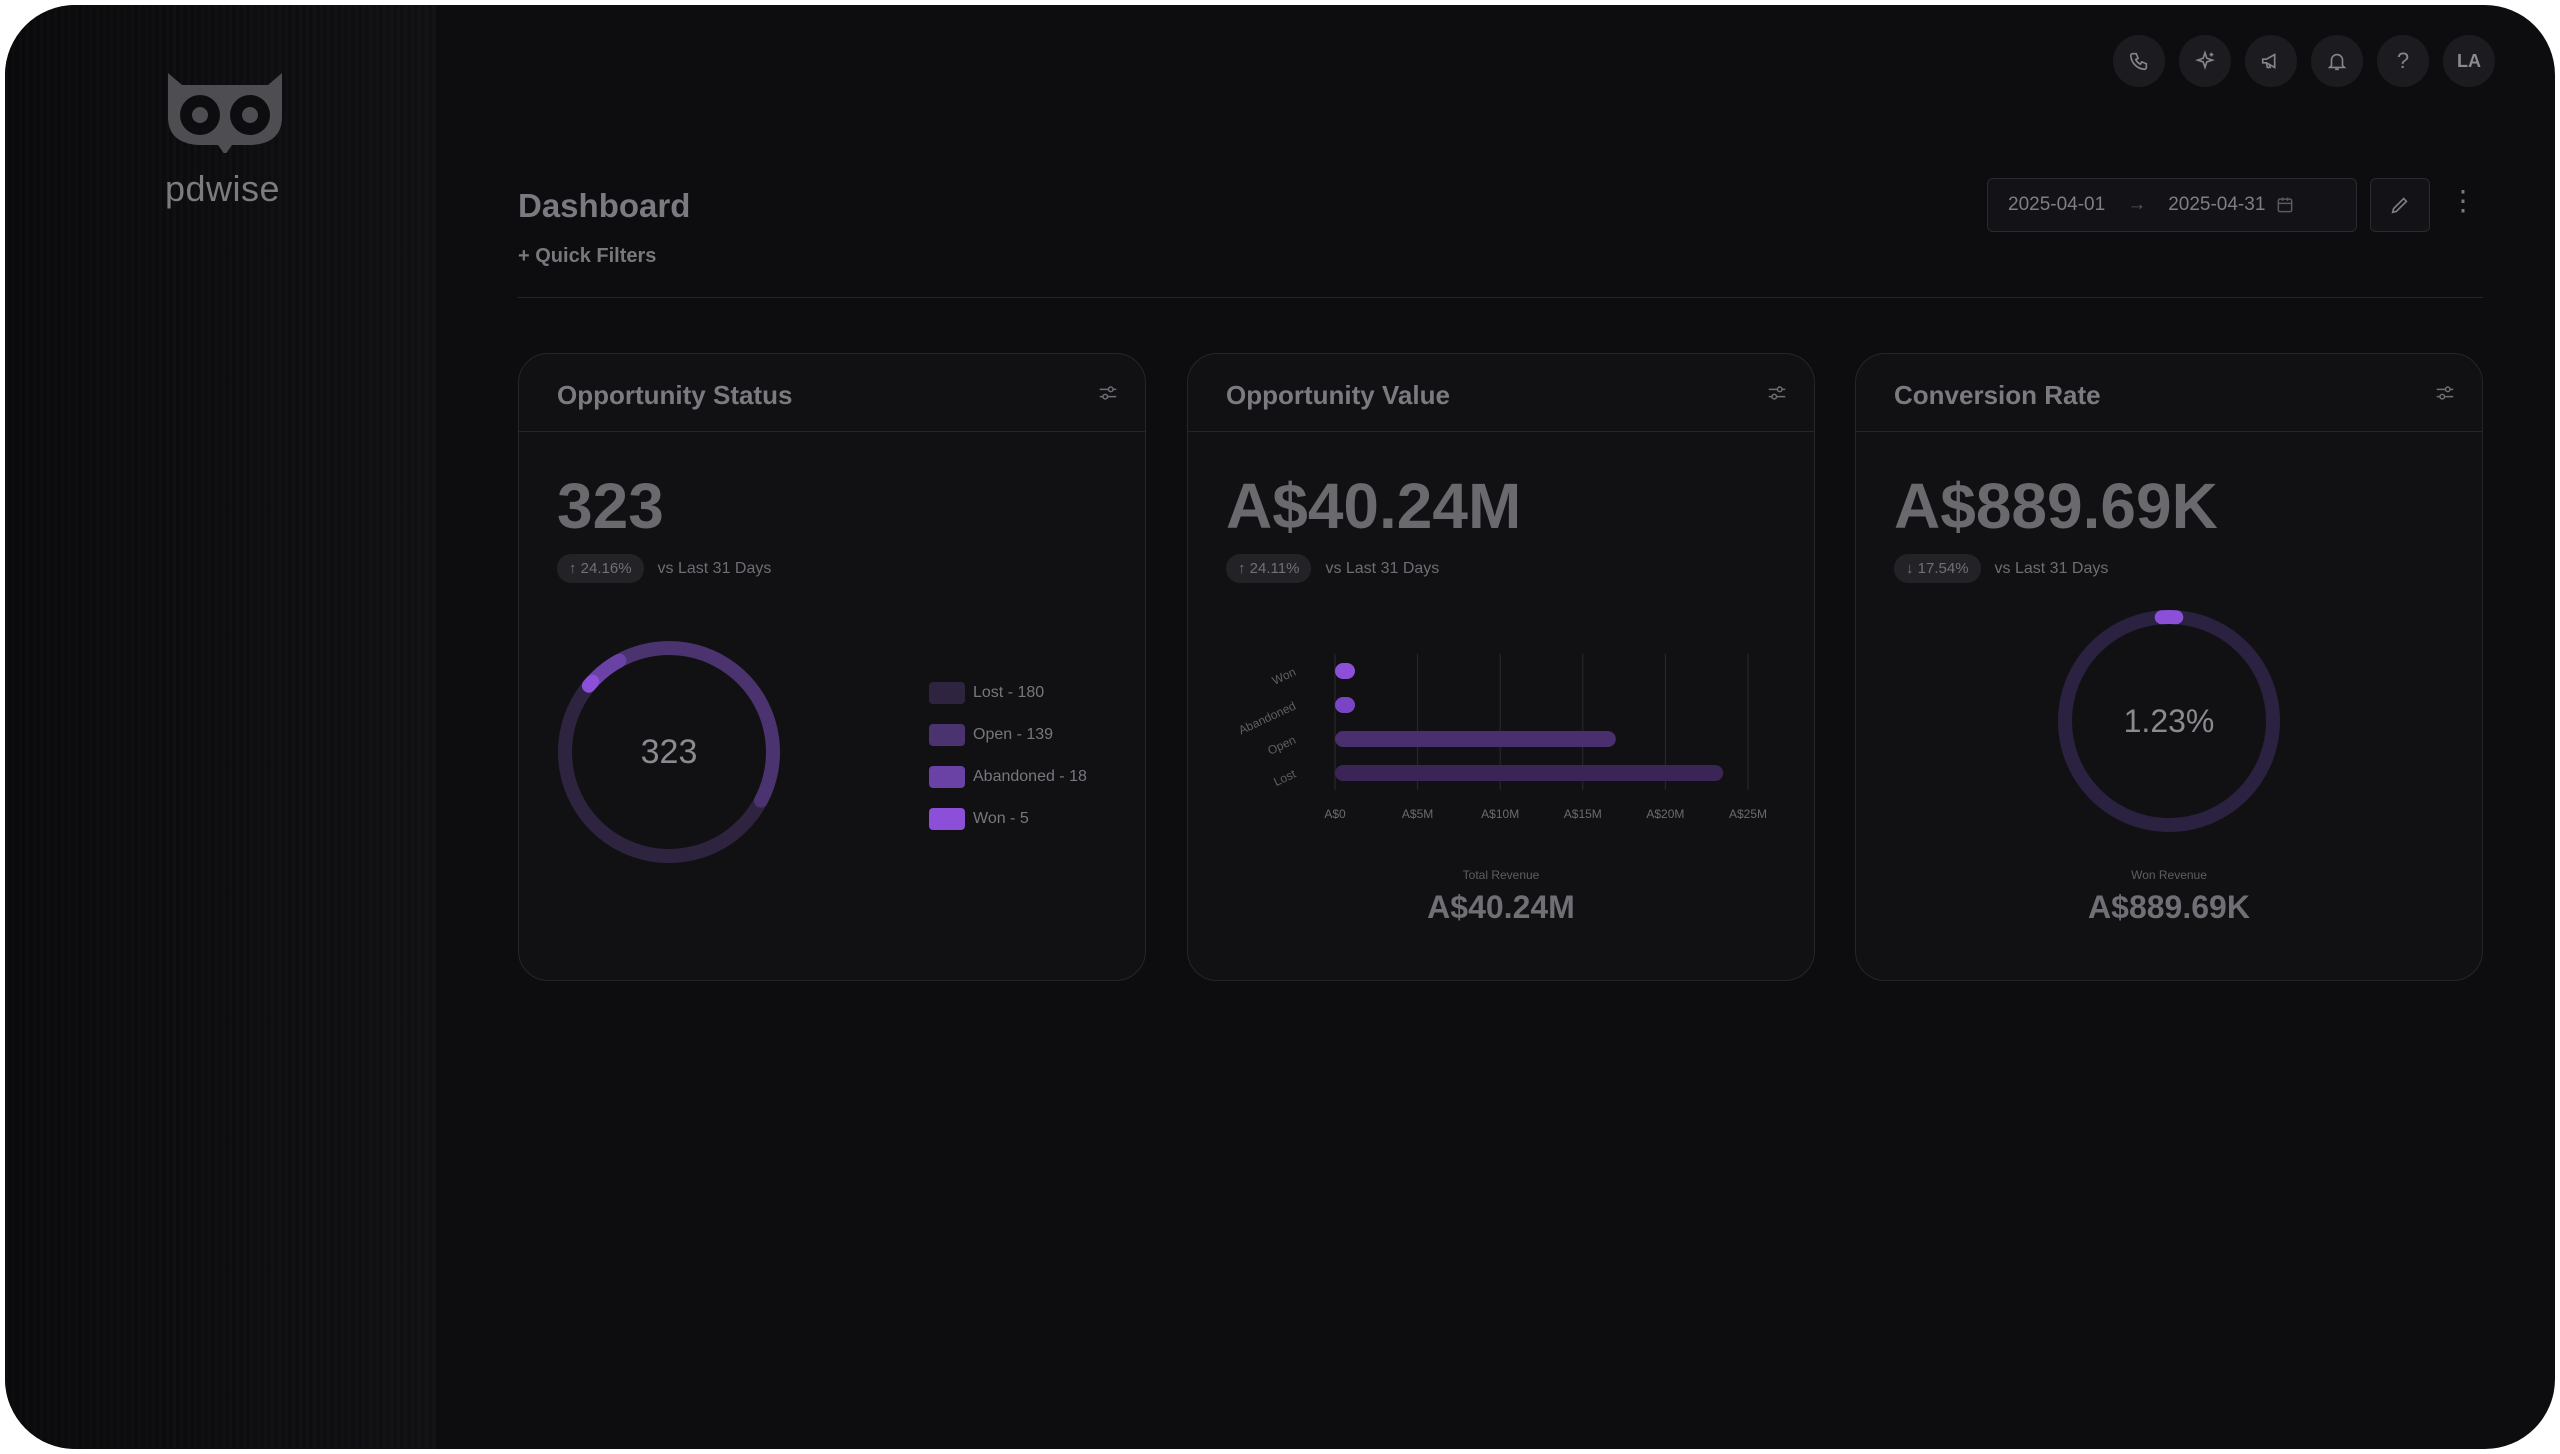 This screenshot has width=2560, height=1454. What do you see at coordinates (1997, 395) in the screenshot?
I see `card-title: Conversion Rate` at bounding box center [1997, 395].